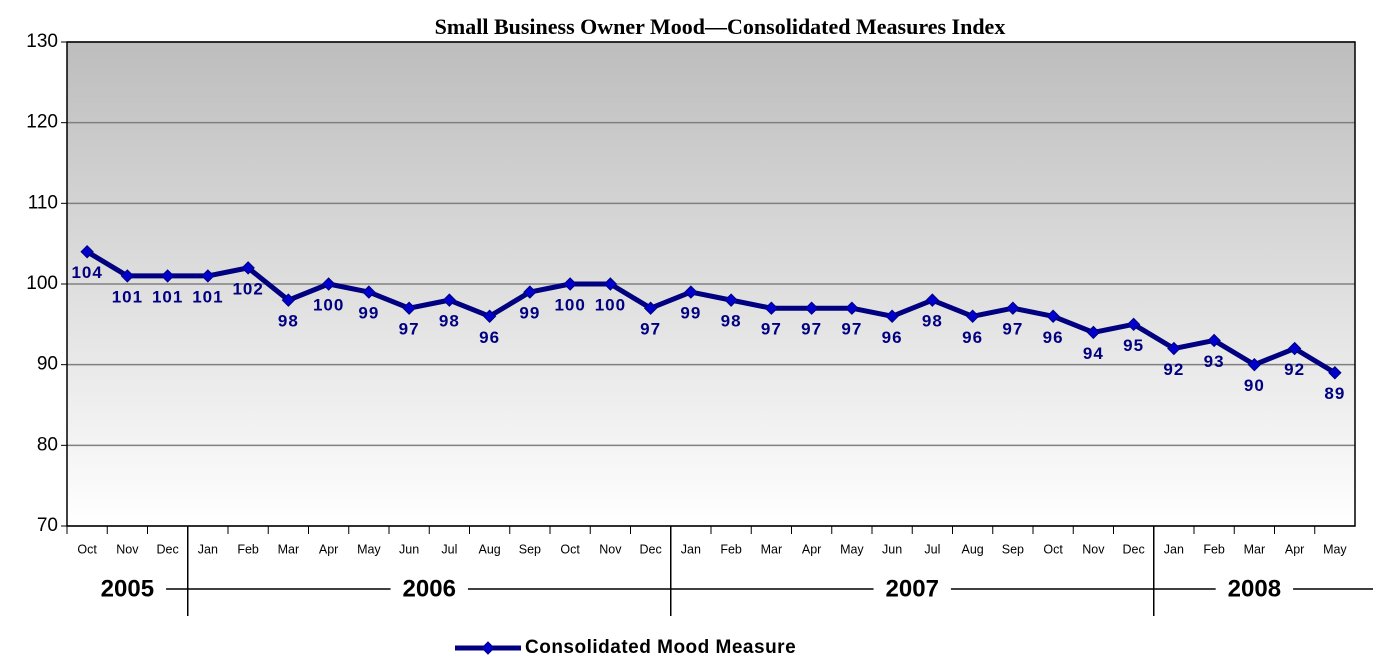 This screenshot has width=1373, height=657. I want to click on y-tick-label: 100, so click(42, 283).